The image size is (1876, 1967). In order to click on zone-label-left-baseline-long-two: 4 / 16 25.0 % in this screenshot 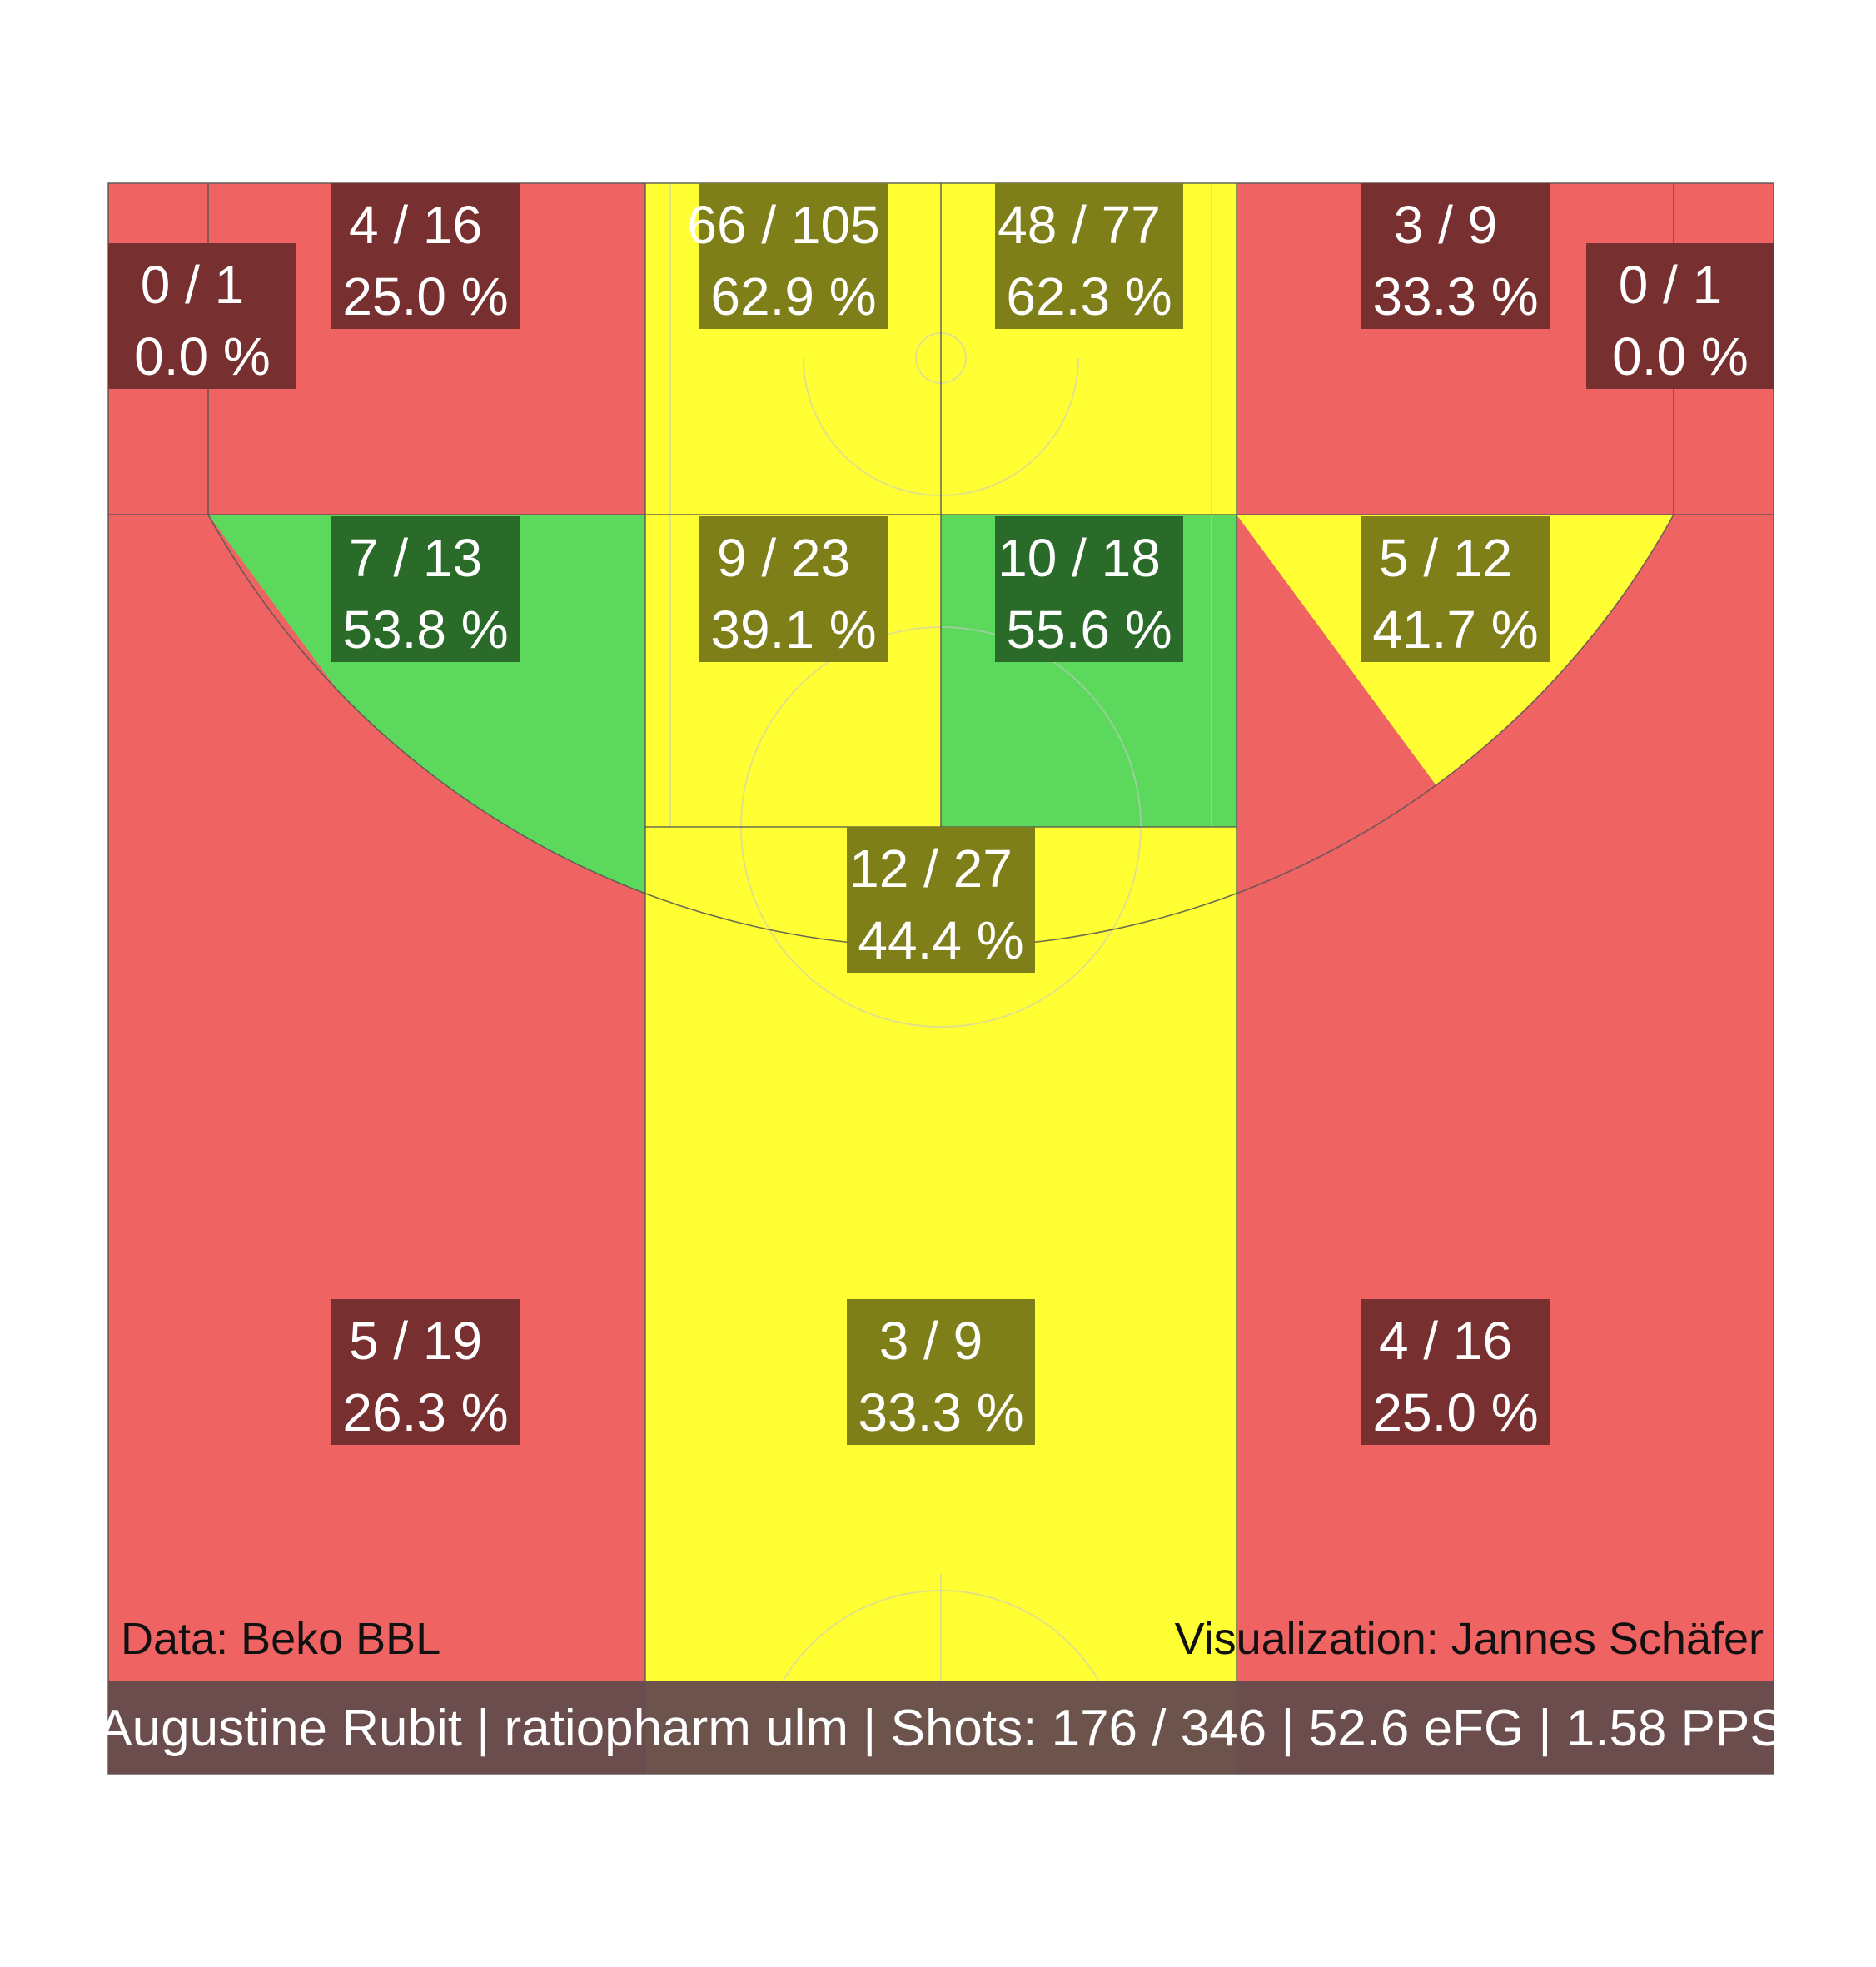, I will do `click(425, 256)`.